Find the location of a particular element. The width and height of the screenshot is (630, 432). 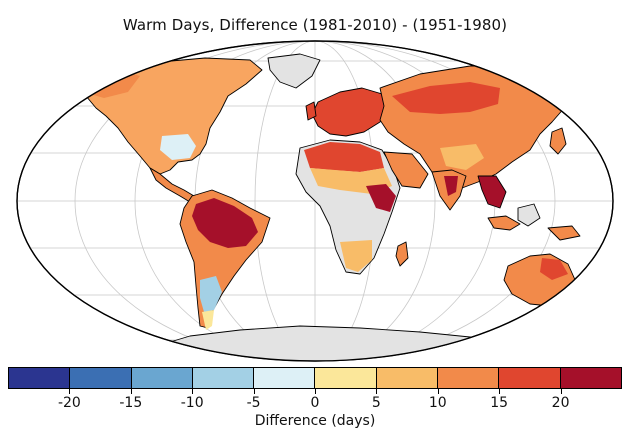

british-isles is located at coordinates (311, 111).